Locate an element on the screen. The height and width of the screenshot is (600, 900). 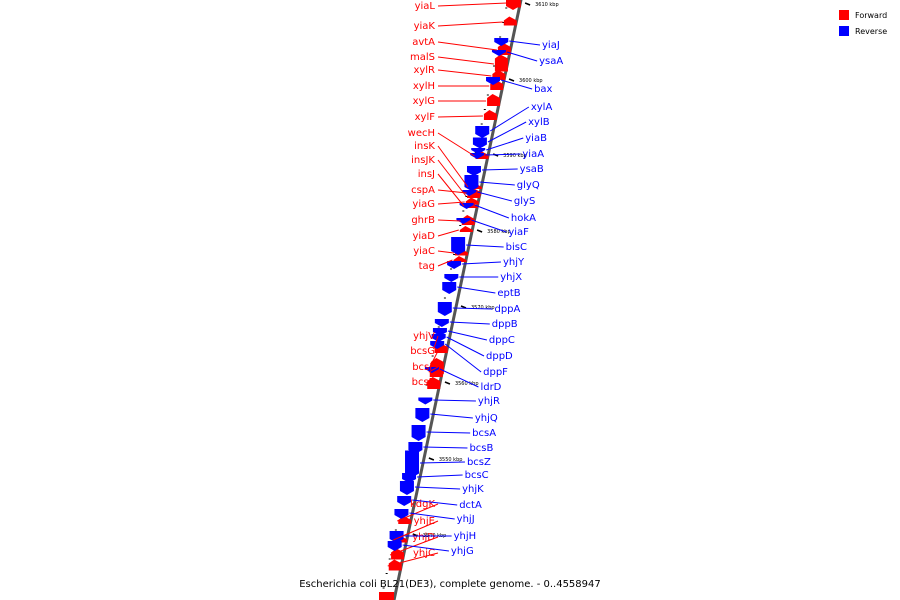
forward-gene-label: insJK is located at coordinates (423, 160).